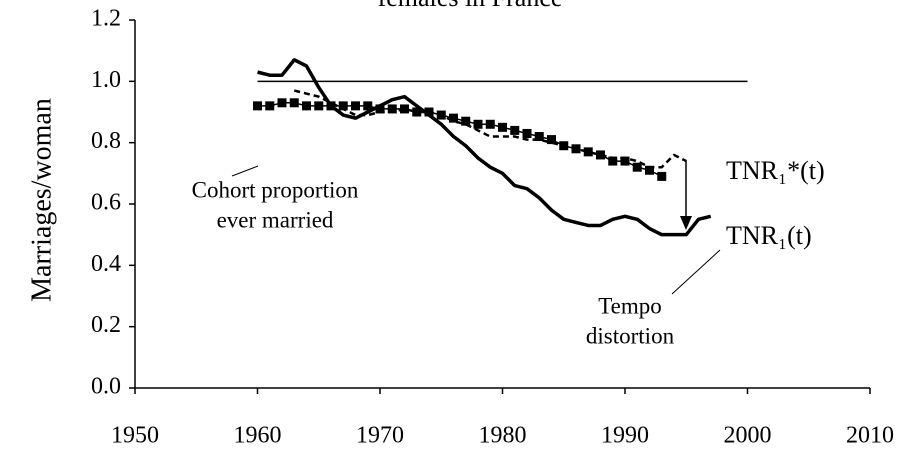  I want to click on y-axis-title: Marriages/woman, so click(41, 200).